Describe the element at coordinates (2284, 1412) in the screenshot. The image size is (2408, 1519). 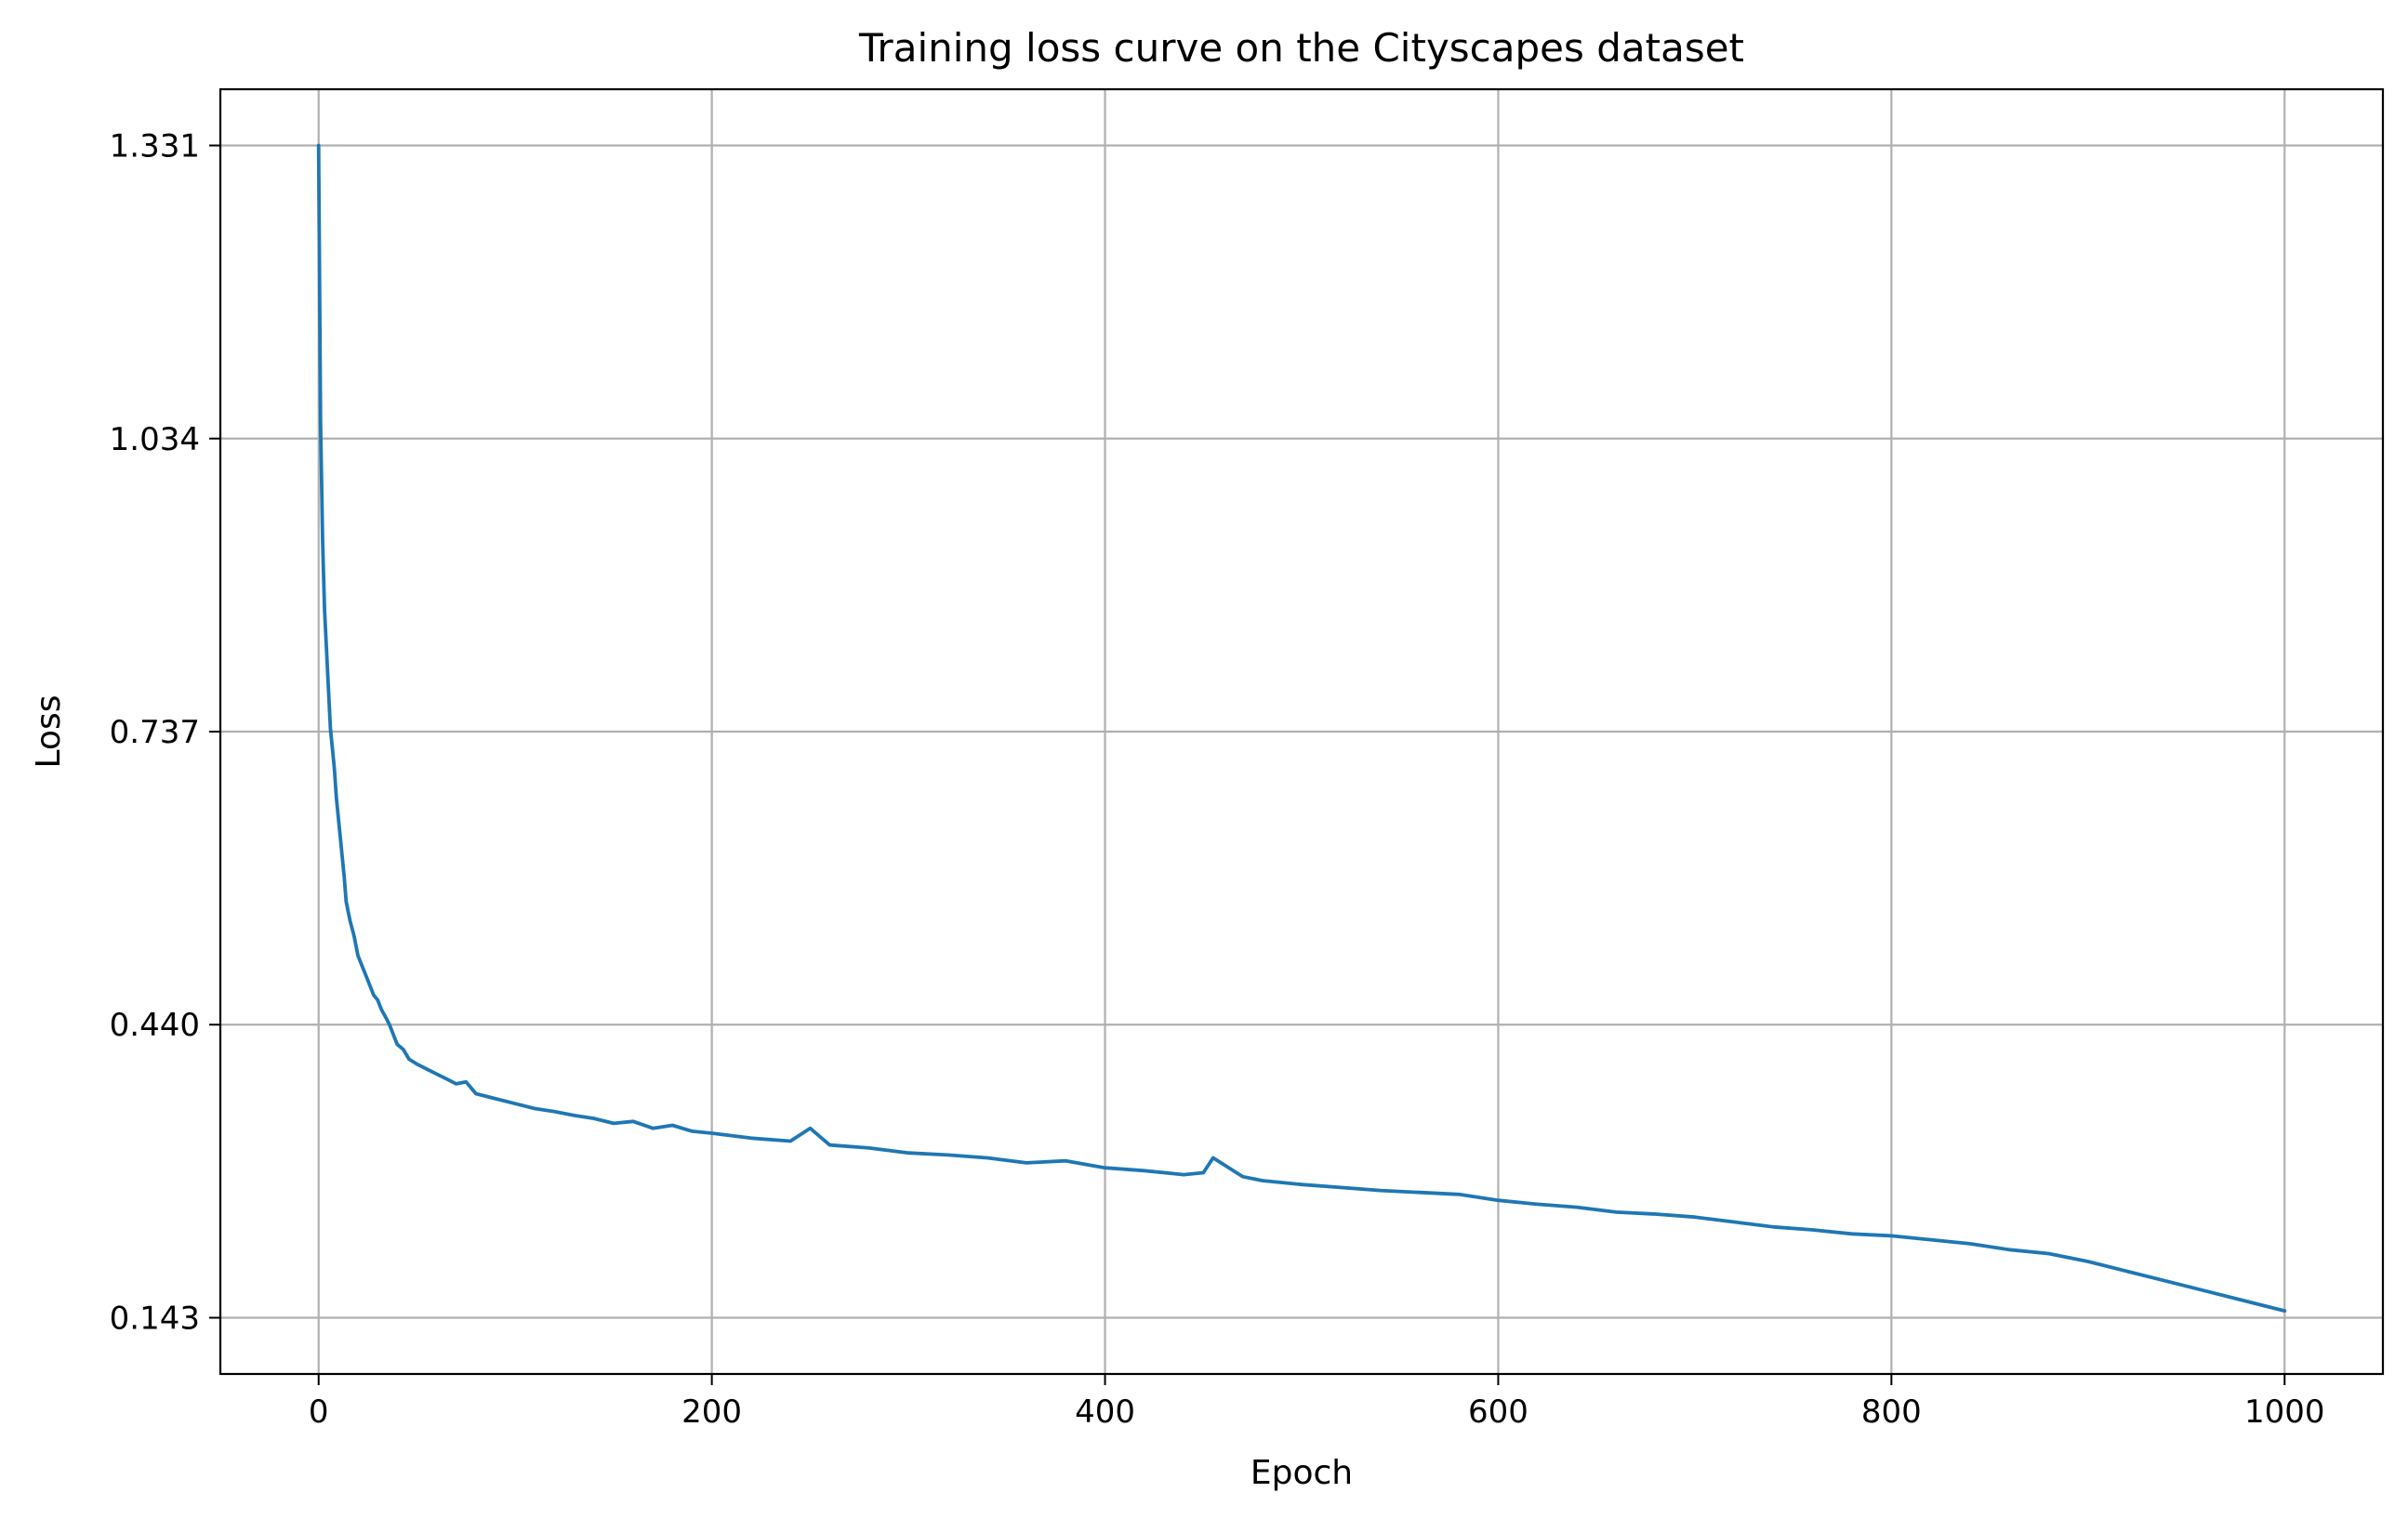
I see `x-tick-label: 1000` at that location.